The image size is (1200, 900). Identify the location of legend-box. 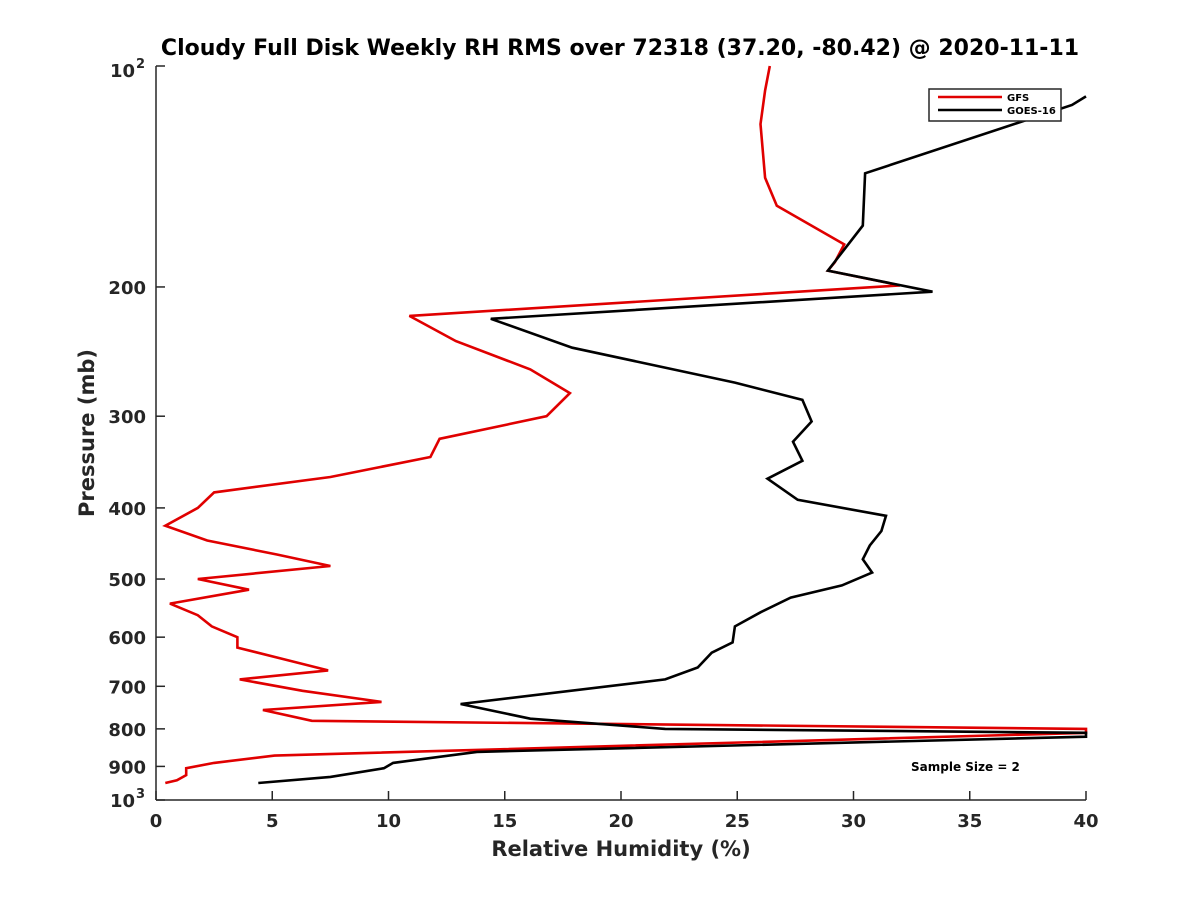
(995, 105).